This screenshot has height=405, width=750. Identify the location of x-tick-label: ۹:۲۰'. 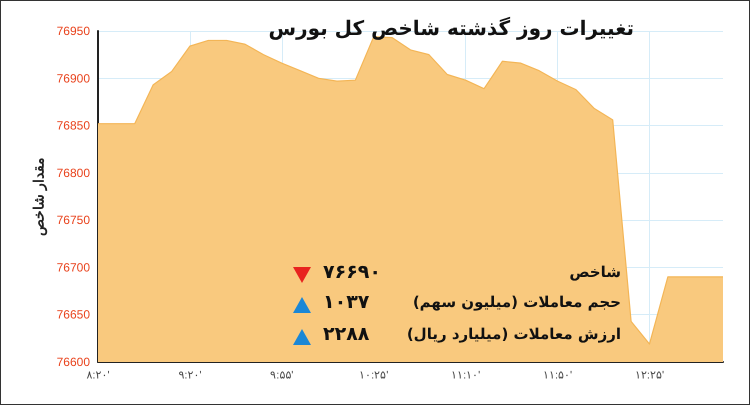
(190, 376).